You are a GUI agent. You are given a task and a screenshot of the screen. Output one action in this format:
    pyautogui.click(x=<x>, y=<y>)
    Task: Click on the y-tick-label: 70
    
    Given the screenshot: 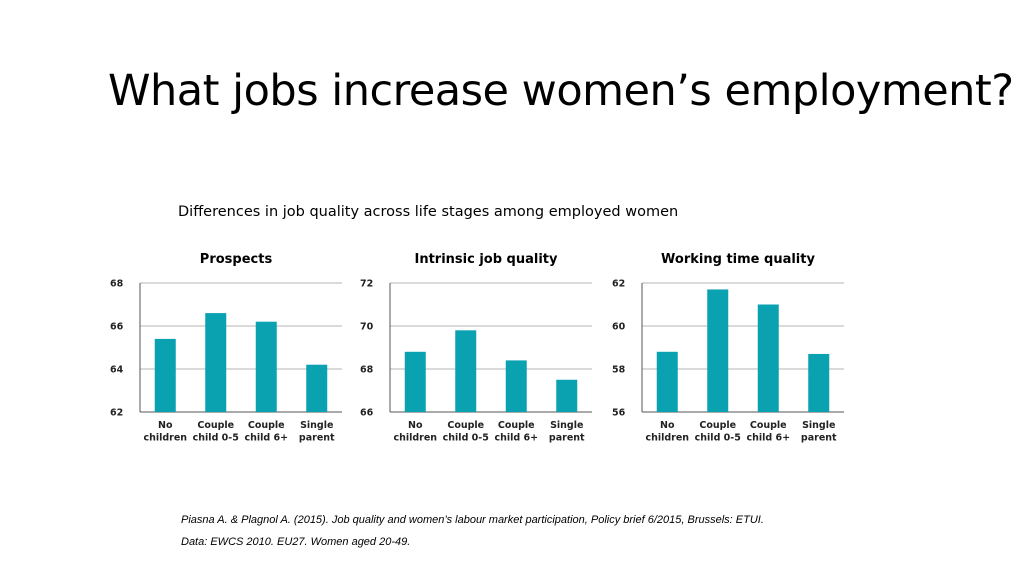 What is the action you would take?
    pyautogui.click(x=367, y=327)
    